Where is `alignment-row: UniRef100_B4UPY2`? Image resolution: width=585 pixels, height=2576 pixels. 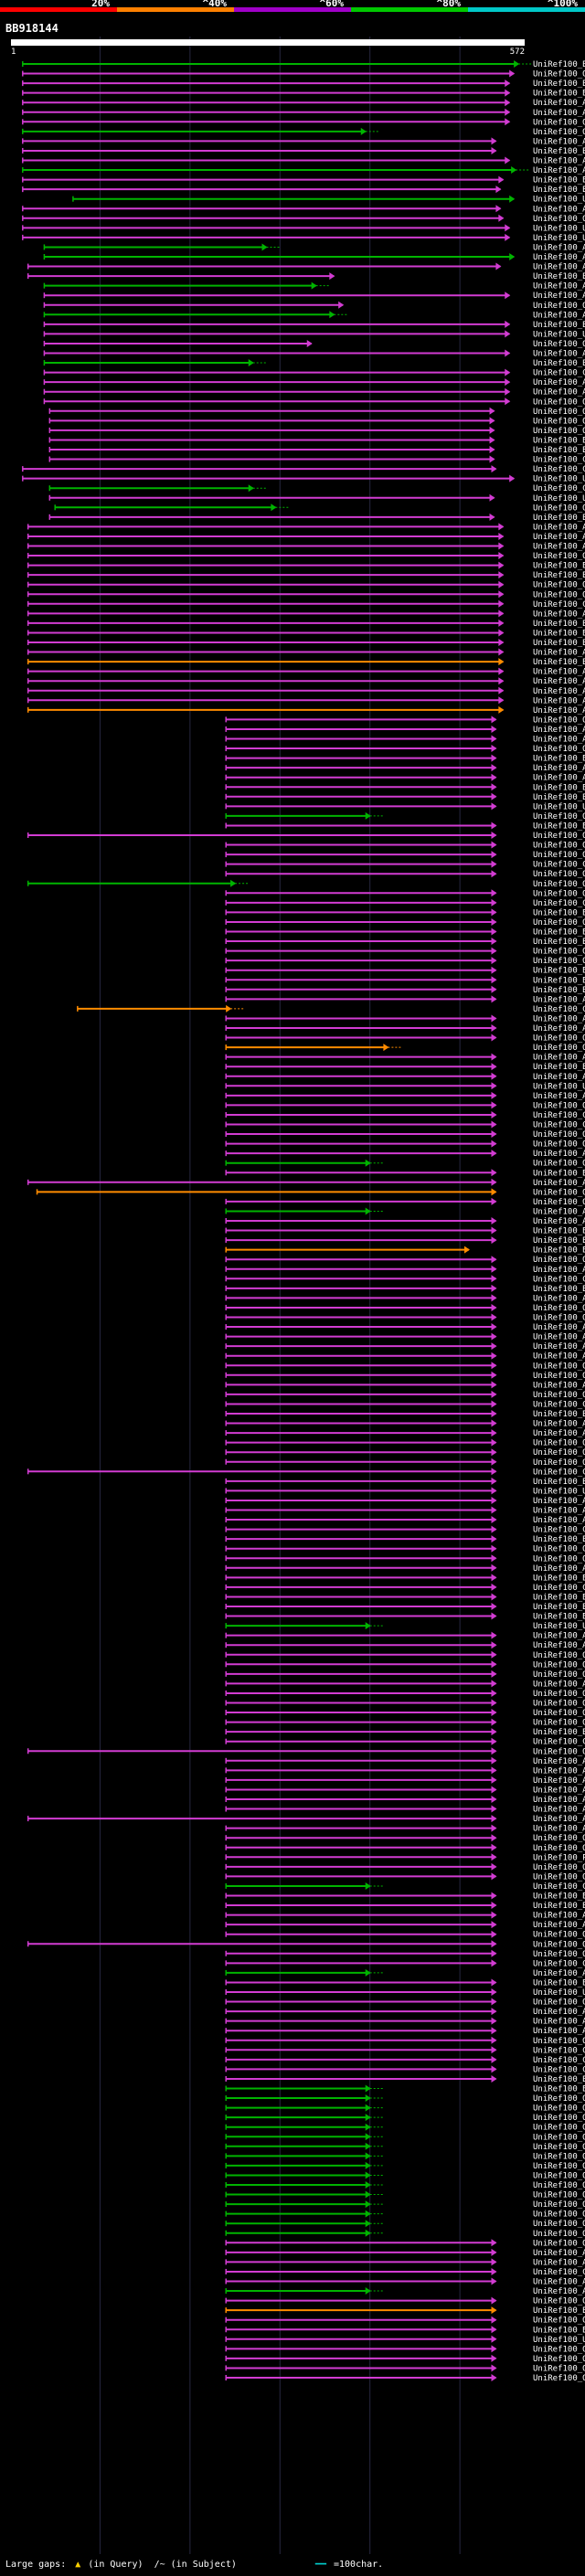 alignment-row: UniRef100_B4UPY2 is located at coordinates (405, 1578).